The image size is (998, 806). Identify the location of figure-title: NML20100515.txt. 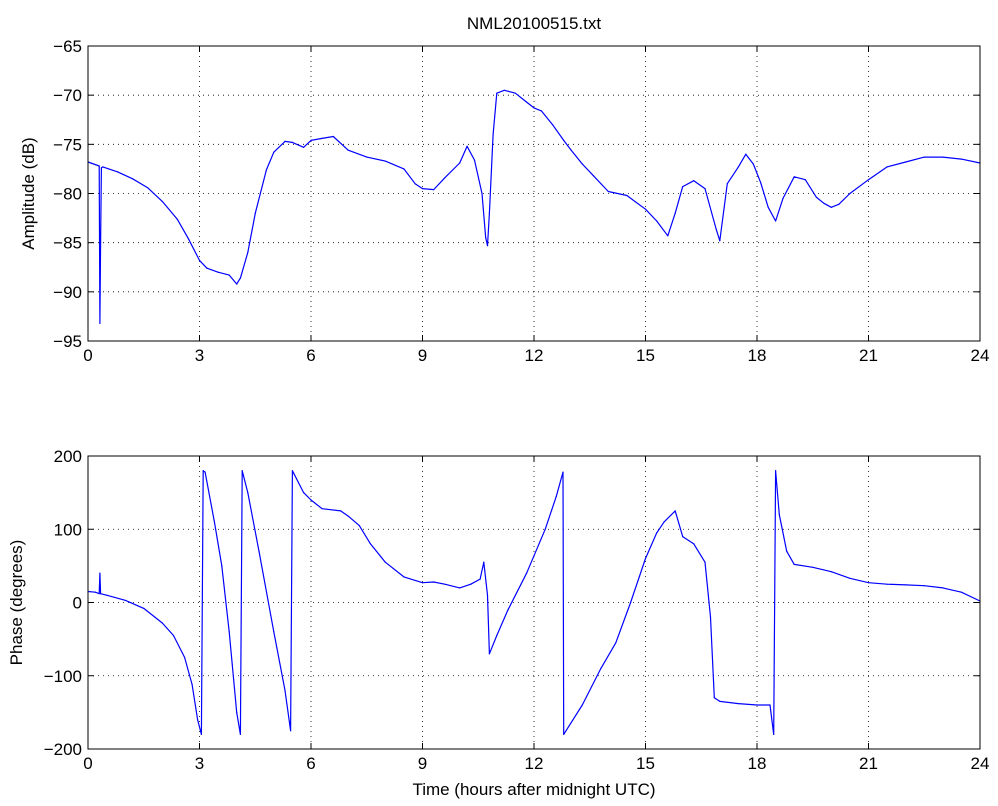
(534, 23).